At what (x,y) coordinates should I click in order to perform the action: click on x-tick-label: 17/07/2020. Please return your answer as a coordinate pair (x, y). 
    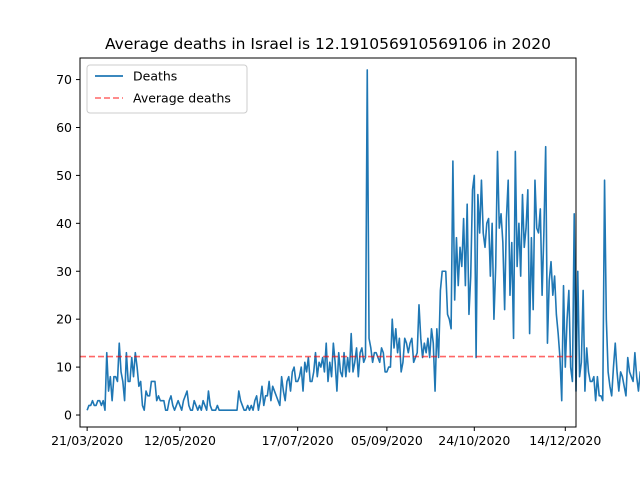
    Looking at the image, I should click on (298, 440).